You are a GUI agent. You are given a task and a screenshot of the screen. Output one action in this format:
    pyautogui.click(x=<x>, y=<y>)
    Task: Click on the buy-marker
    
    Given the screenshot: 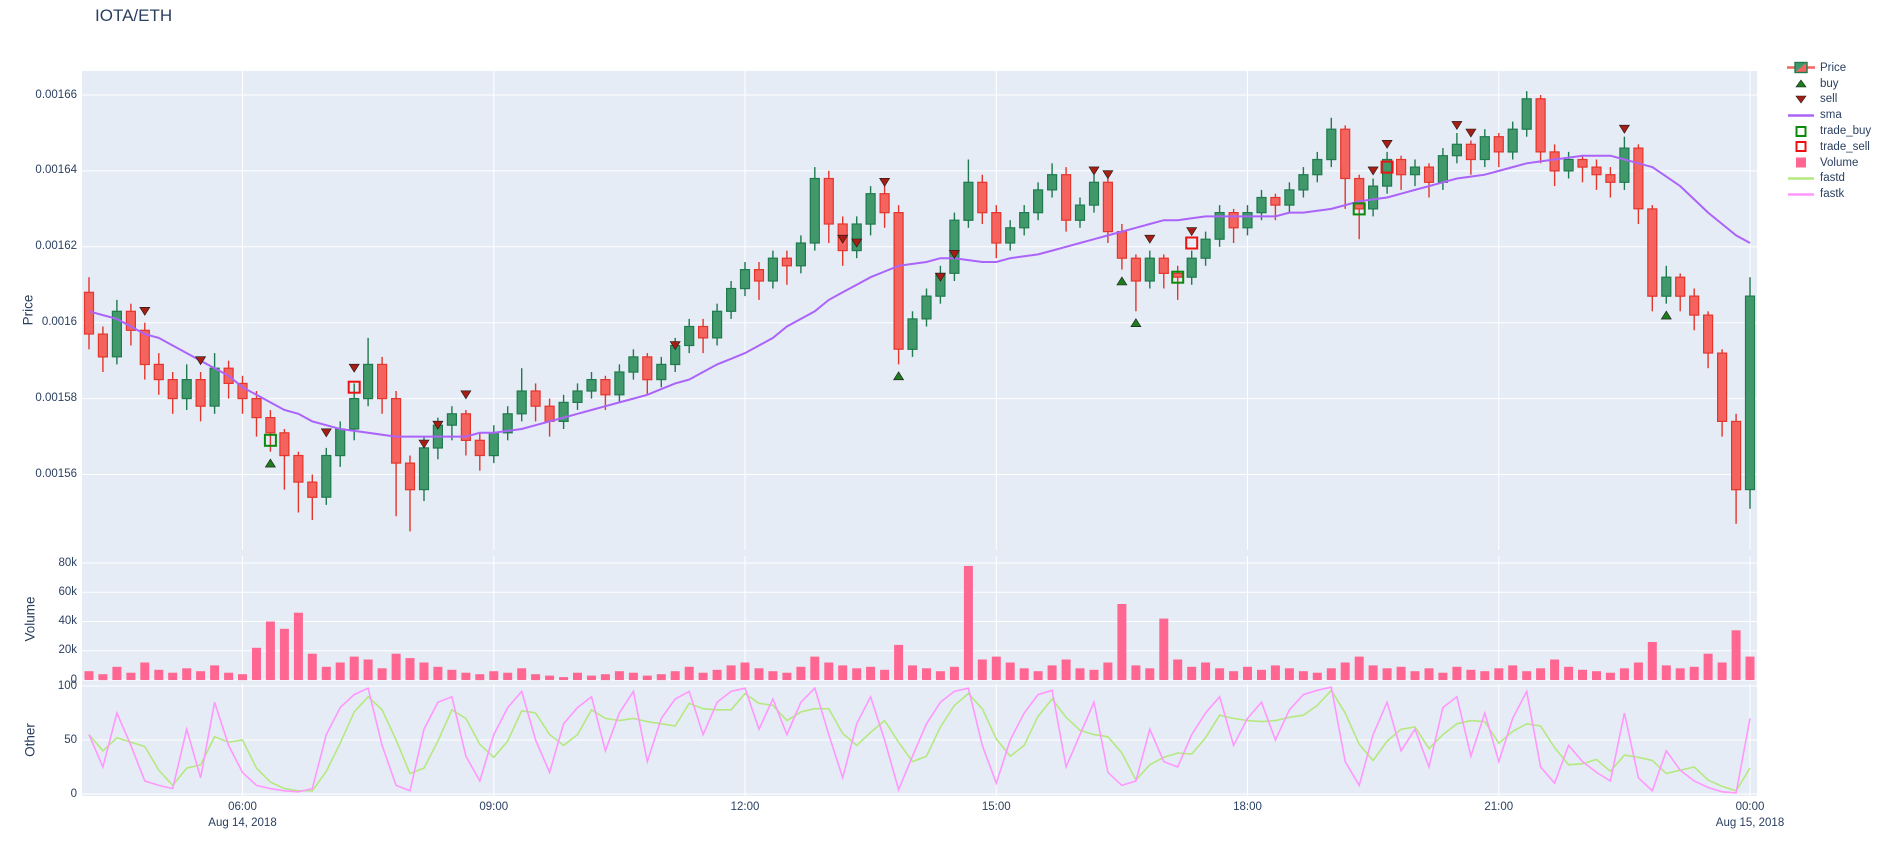 What is the action you would take?
    pyautogui.click(x=1136, y=323)
    